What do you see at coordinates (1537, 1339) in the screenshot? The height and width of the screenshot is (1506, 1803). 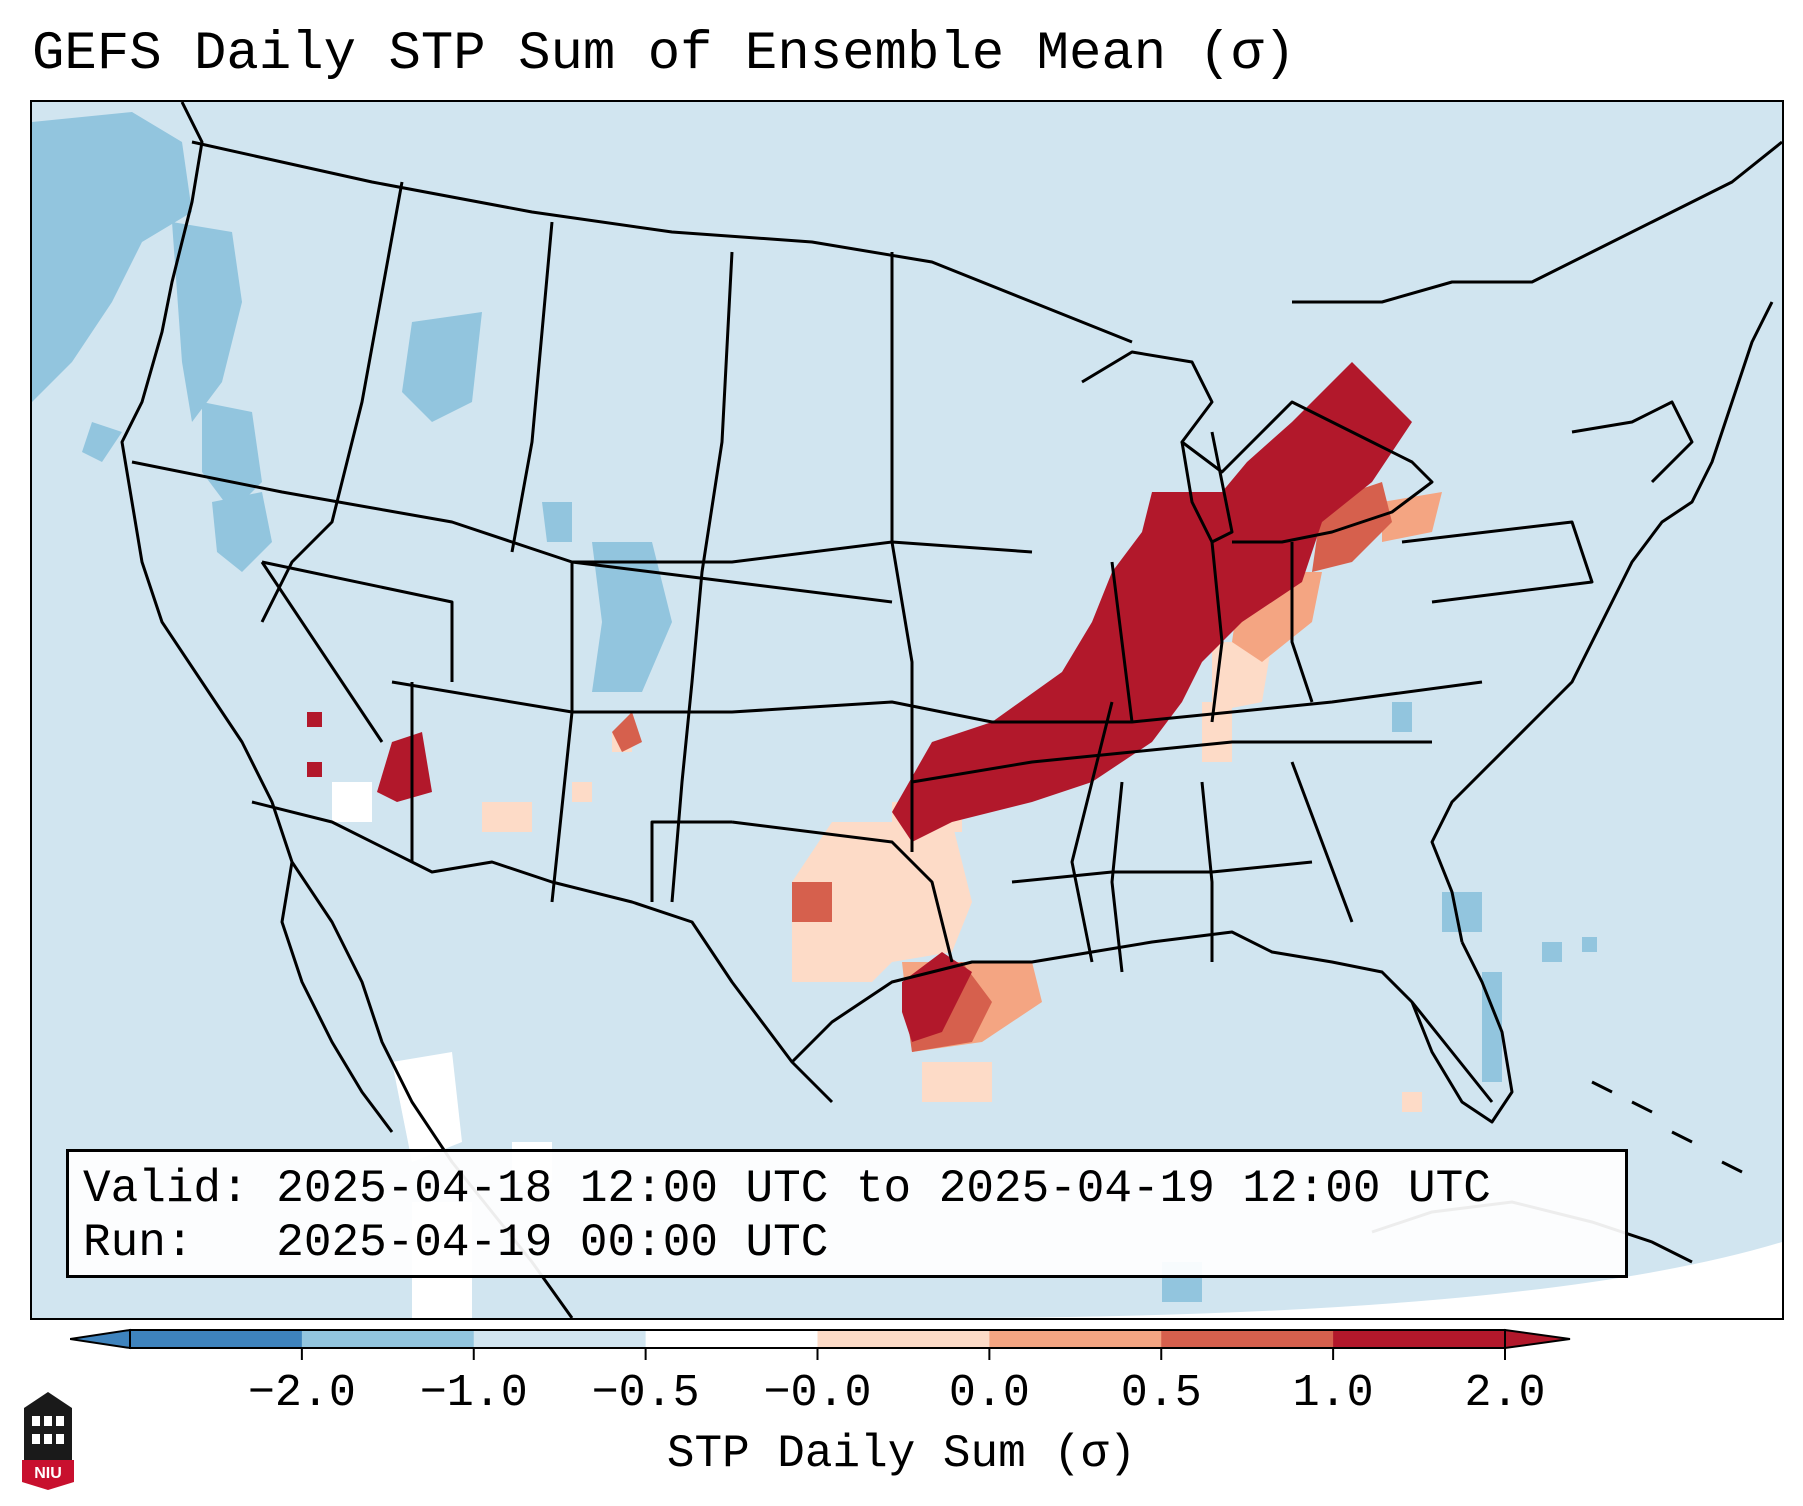 I see `colorbar-extend-high` at bounding box center [1537, 1339].